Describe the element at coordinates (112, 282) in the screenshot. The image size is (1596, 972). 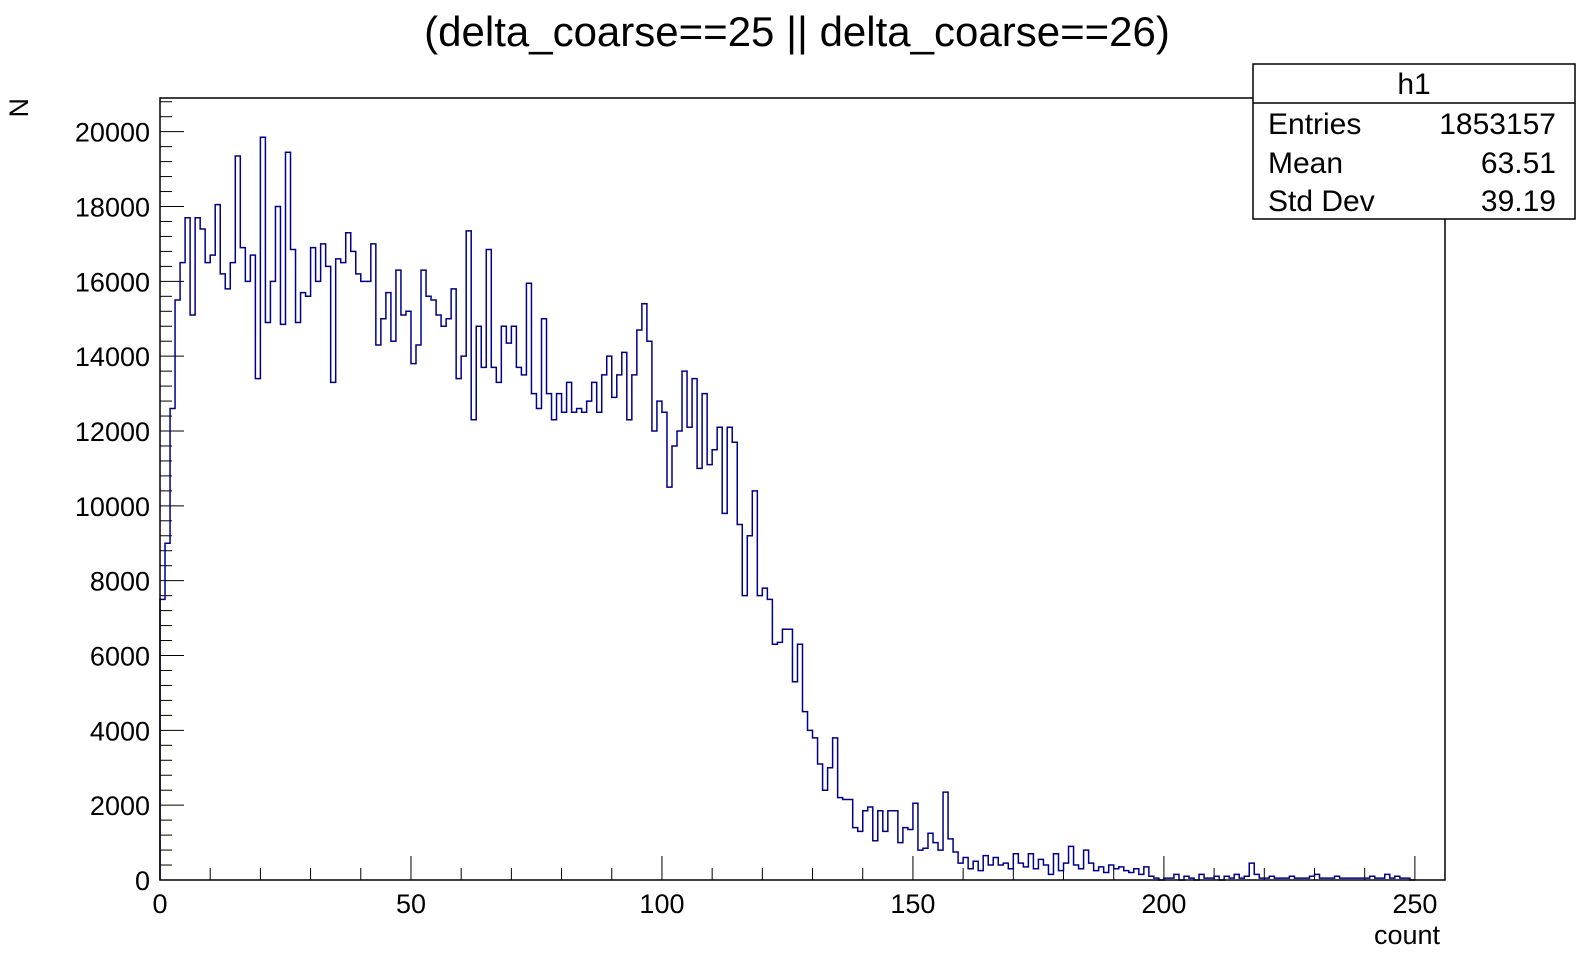
I see `y-tick-label: 16000` at that location.